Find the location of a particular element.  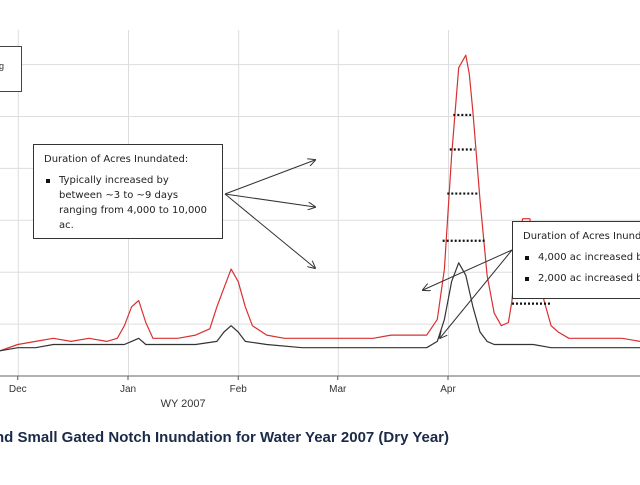

legend-box: ging m is located at coordinates (11, 69).